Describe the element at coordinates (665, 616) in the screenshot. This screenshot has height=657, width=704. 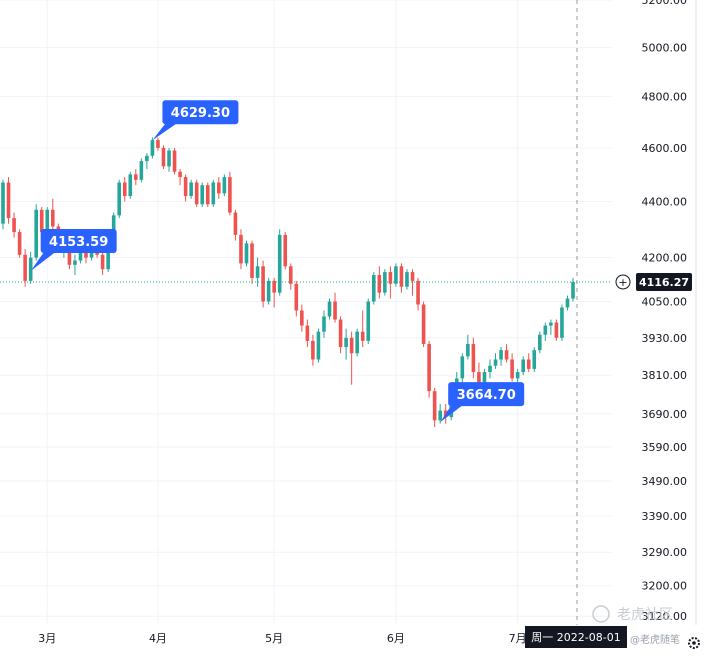
I see `price-tick-label: 3120.00` at that location.